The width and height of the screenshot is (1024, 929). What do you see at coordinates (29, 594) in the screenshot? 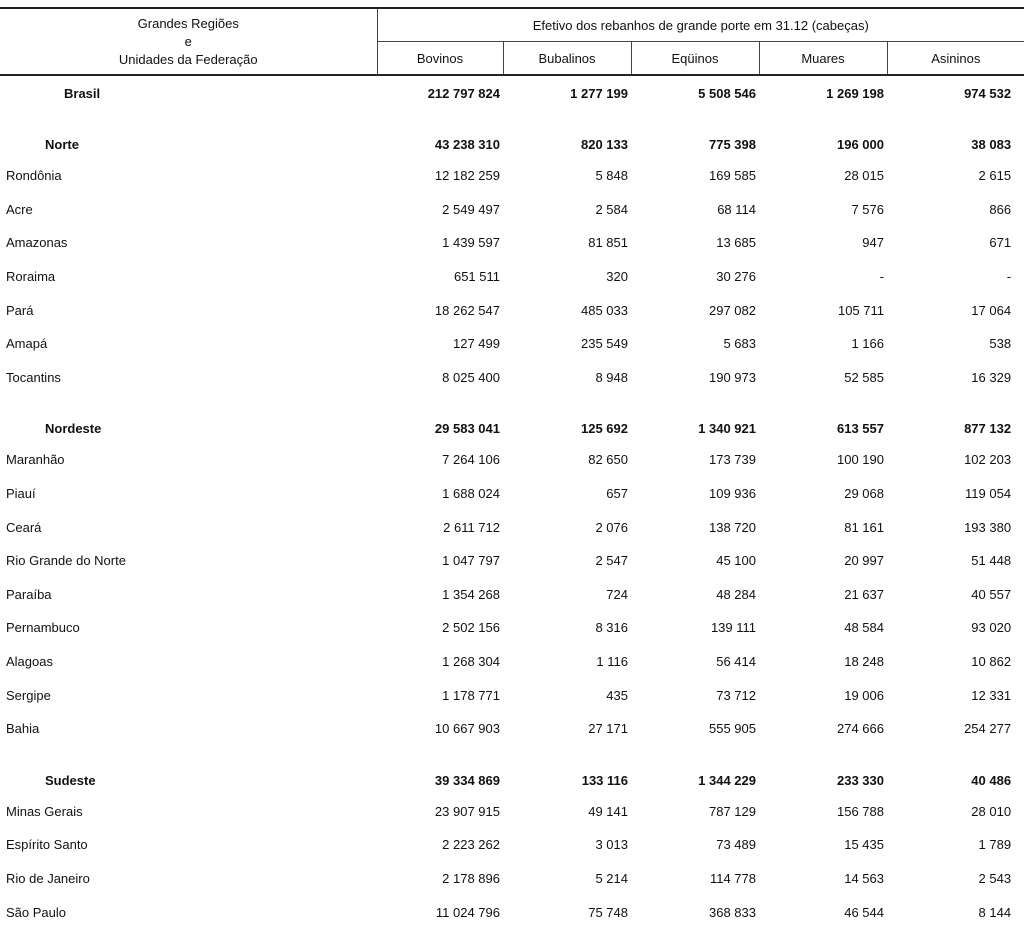
I see `row-label: Paraíba` at bounding box center [29, 594].